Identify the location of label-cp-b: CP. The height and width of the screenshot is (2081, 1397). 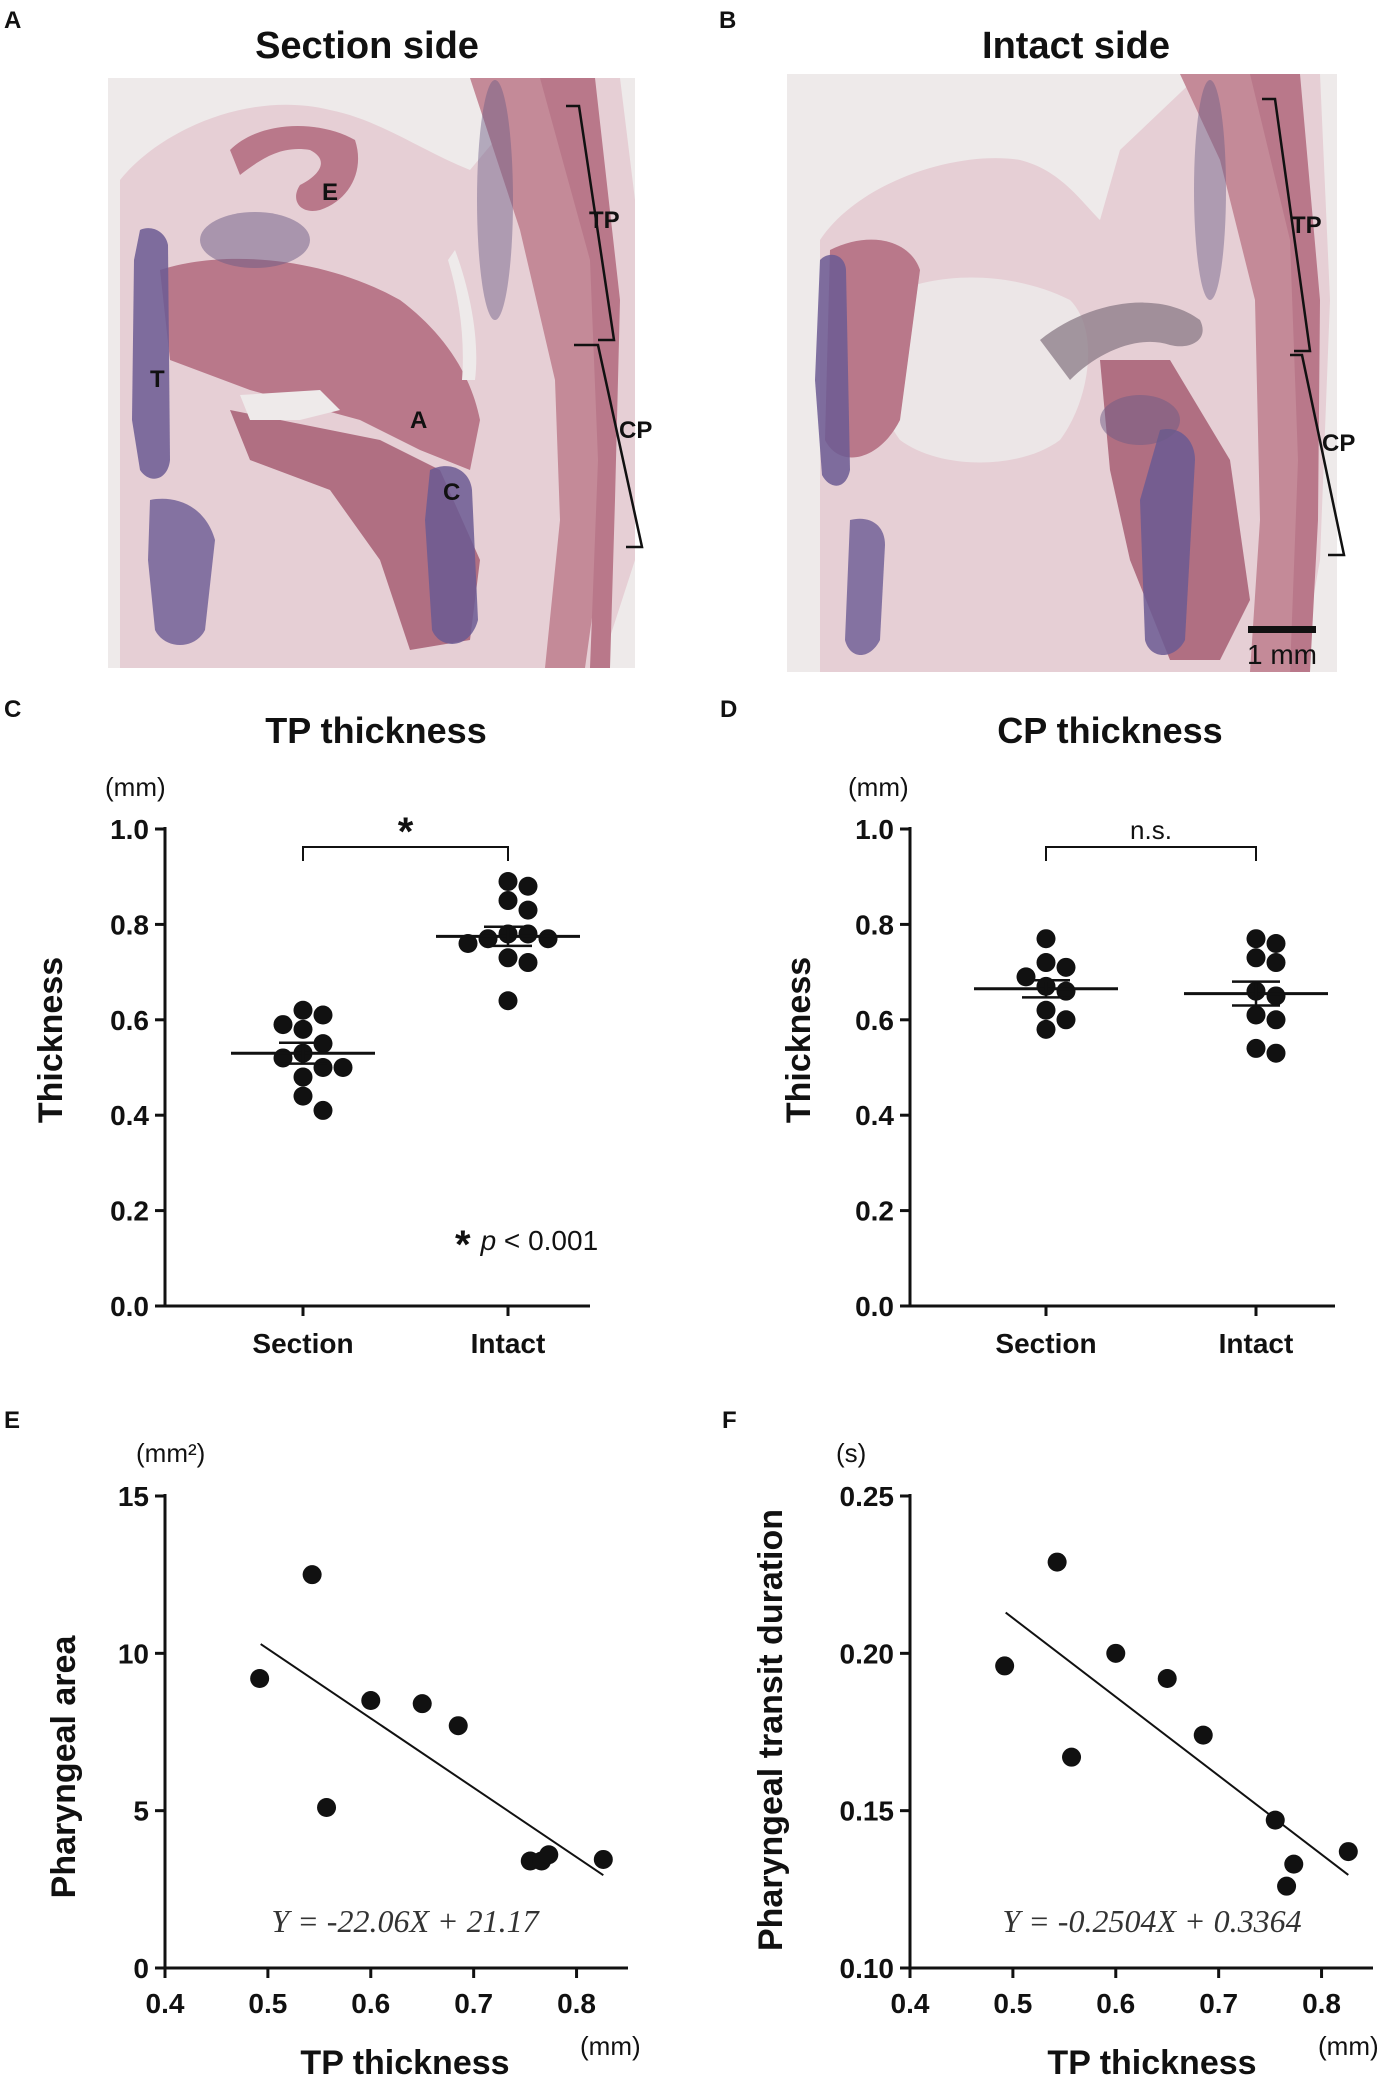
(1338, 443).